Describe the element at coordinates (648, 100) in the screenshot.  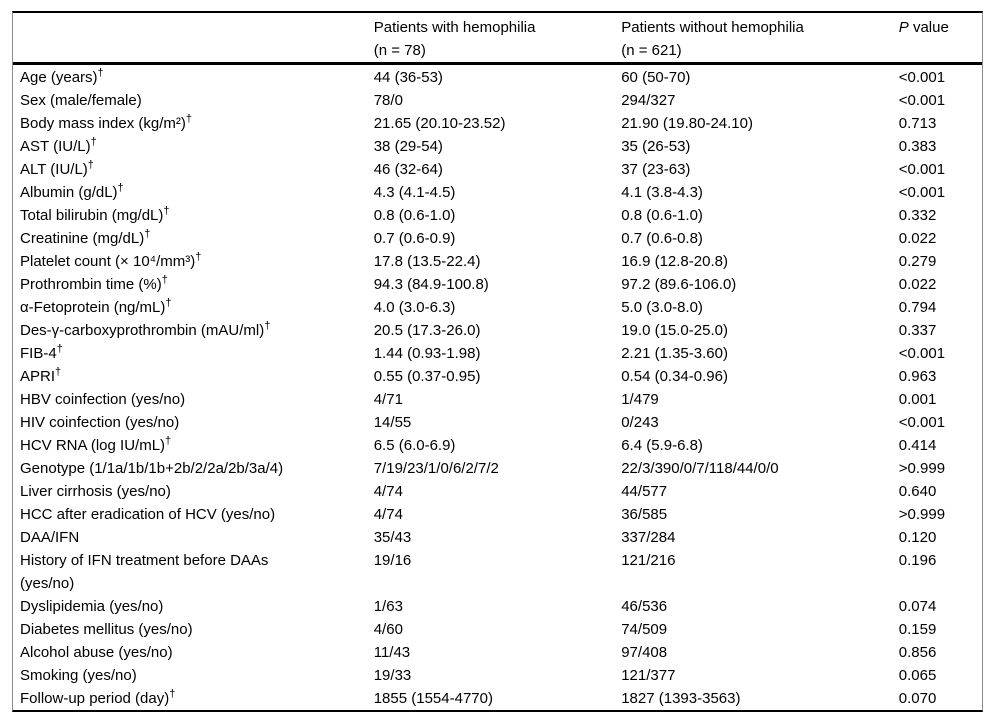
I see `without-hemophilia-value: 294/327` at that location.